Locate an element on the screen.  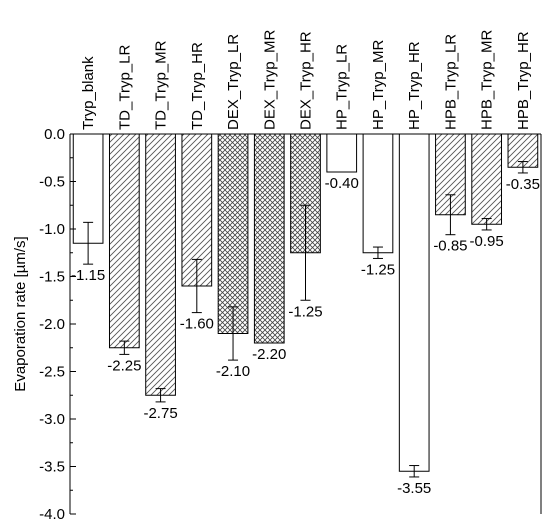
category-label-HPB_Tryp_HR: HPB_Tryp_HR is located at coordinates (523, 80).